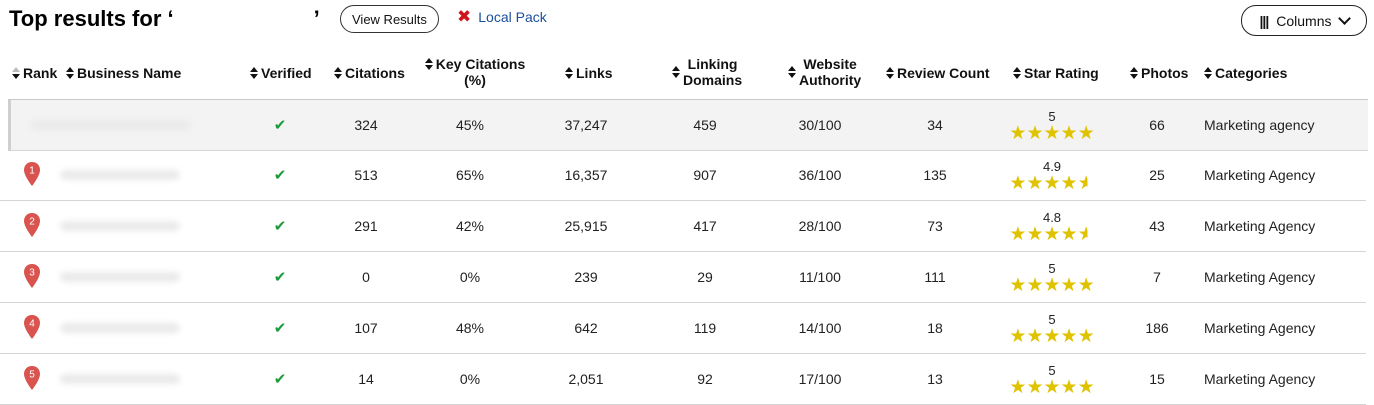  I want to click on website-authority-cell: 28/100, so click(820, 226).